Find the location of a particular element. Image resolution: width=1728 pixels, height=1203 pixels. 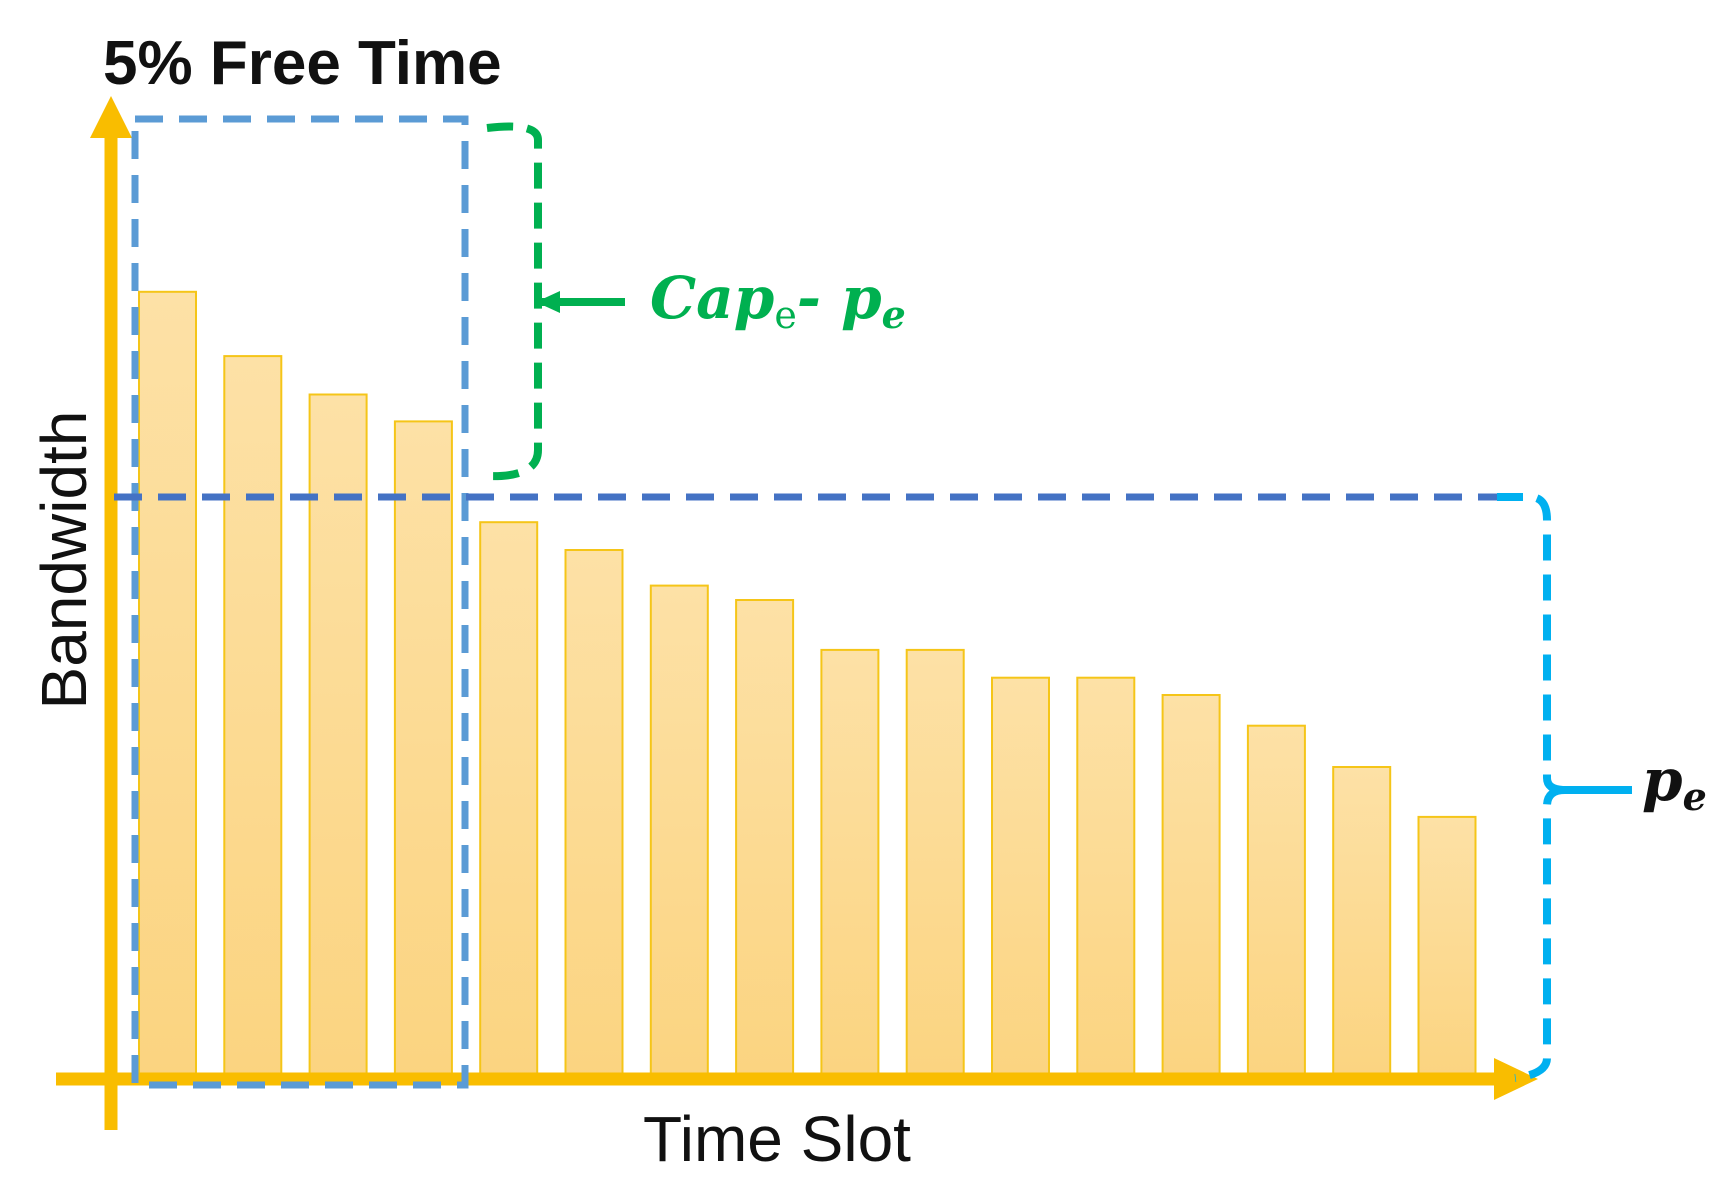

cap-minus-p-label: Cape- pe is located at coordinates (778, 300).